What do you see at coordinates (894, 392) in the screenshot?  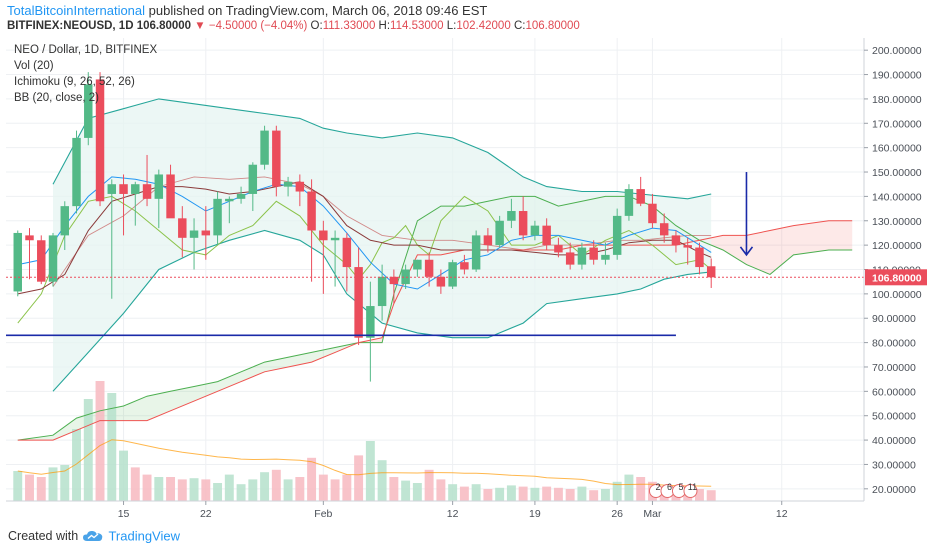 I see `y-tick-label: 60.00000` at bounding box center [894, 392].